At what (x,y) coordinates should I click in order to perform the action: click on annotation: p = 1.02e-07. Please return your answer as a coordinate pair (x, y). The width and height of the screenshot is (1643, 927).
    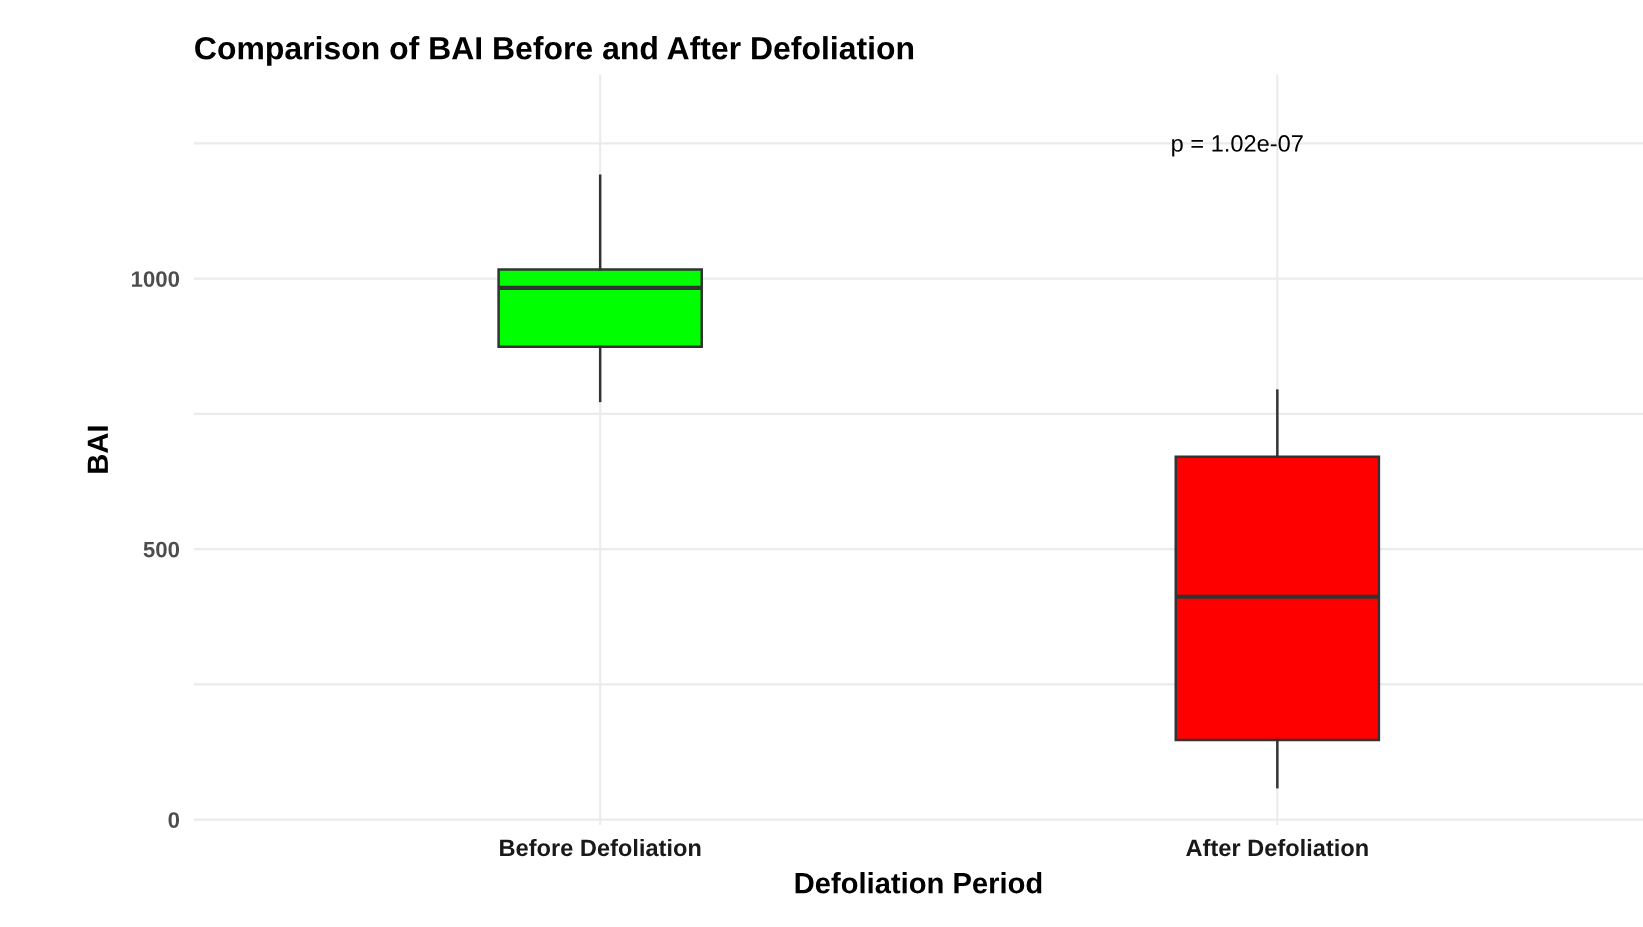
    Looking at the image, I should click on (1237, 146).